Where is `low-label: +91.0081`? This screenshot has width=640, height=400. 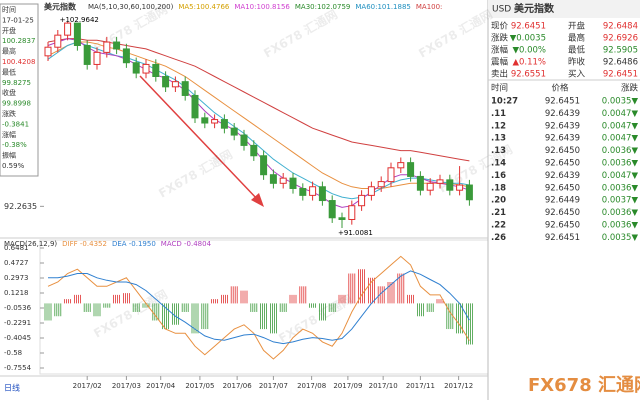 low-label: +91.0081 is located at coordinates (355, 233).